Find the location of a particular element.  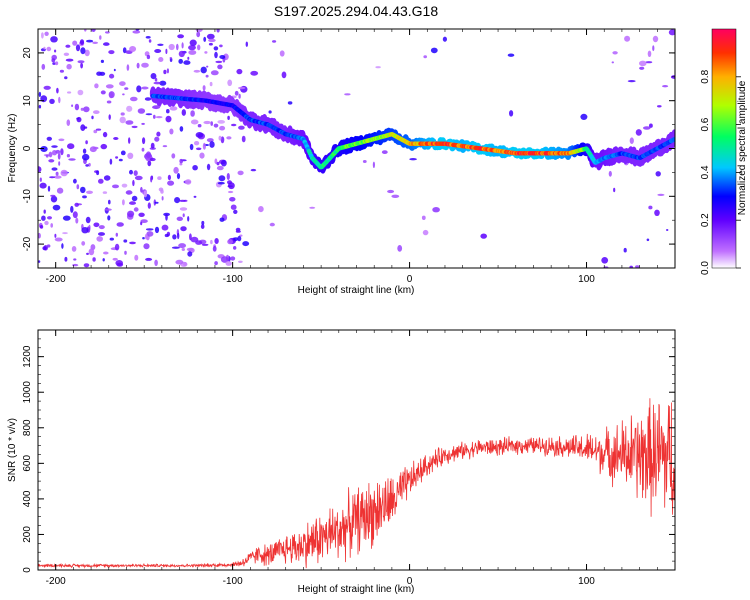

y-tick-label: -10 is located at coordinates (27, 196).